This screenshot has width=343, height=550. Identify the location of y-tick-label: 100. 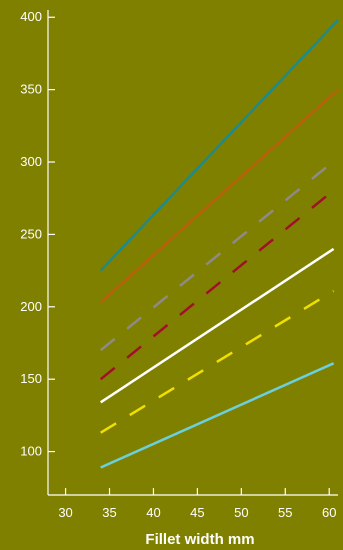
(31, 451).